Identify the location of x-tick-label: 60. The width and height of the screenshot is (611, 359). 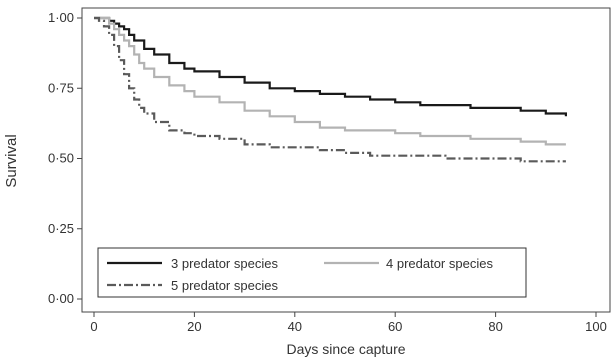
(395, 326).